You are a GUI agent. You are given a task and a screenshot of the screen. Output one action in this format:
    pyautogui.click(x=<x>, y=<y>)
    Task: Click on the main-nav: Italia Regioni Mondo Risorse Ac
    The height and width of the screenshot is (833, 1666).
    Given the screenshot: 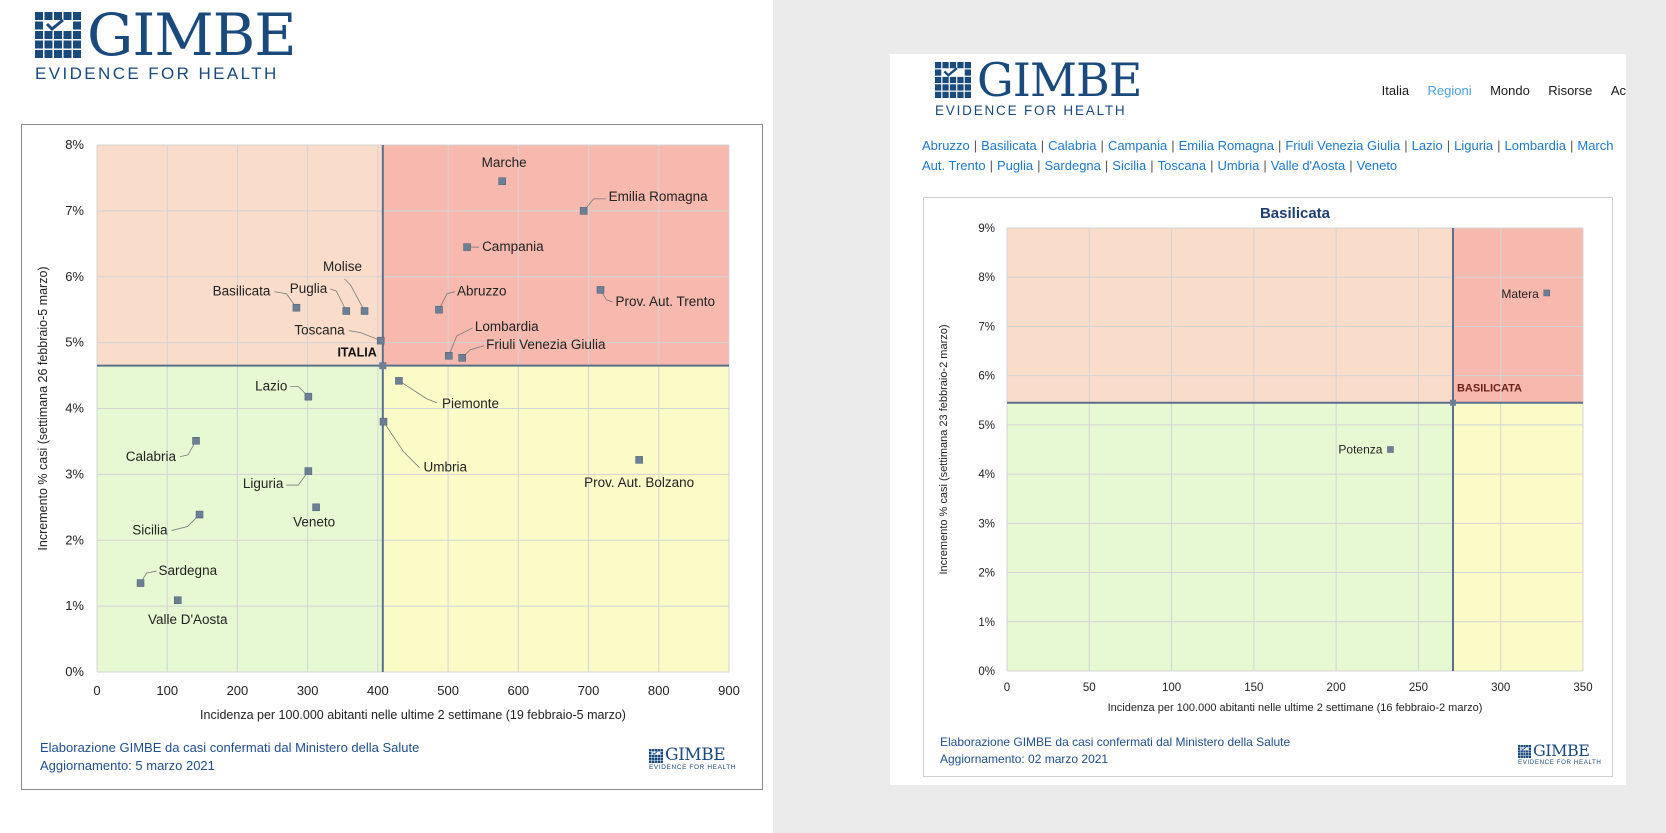 What is the action you would take?
    pyautogui.click(x=1497, y=92)
    